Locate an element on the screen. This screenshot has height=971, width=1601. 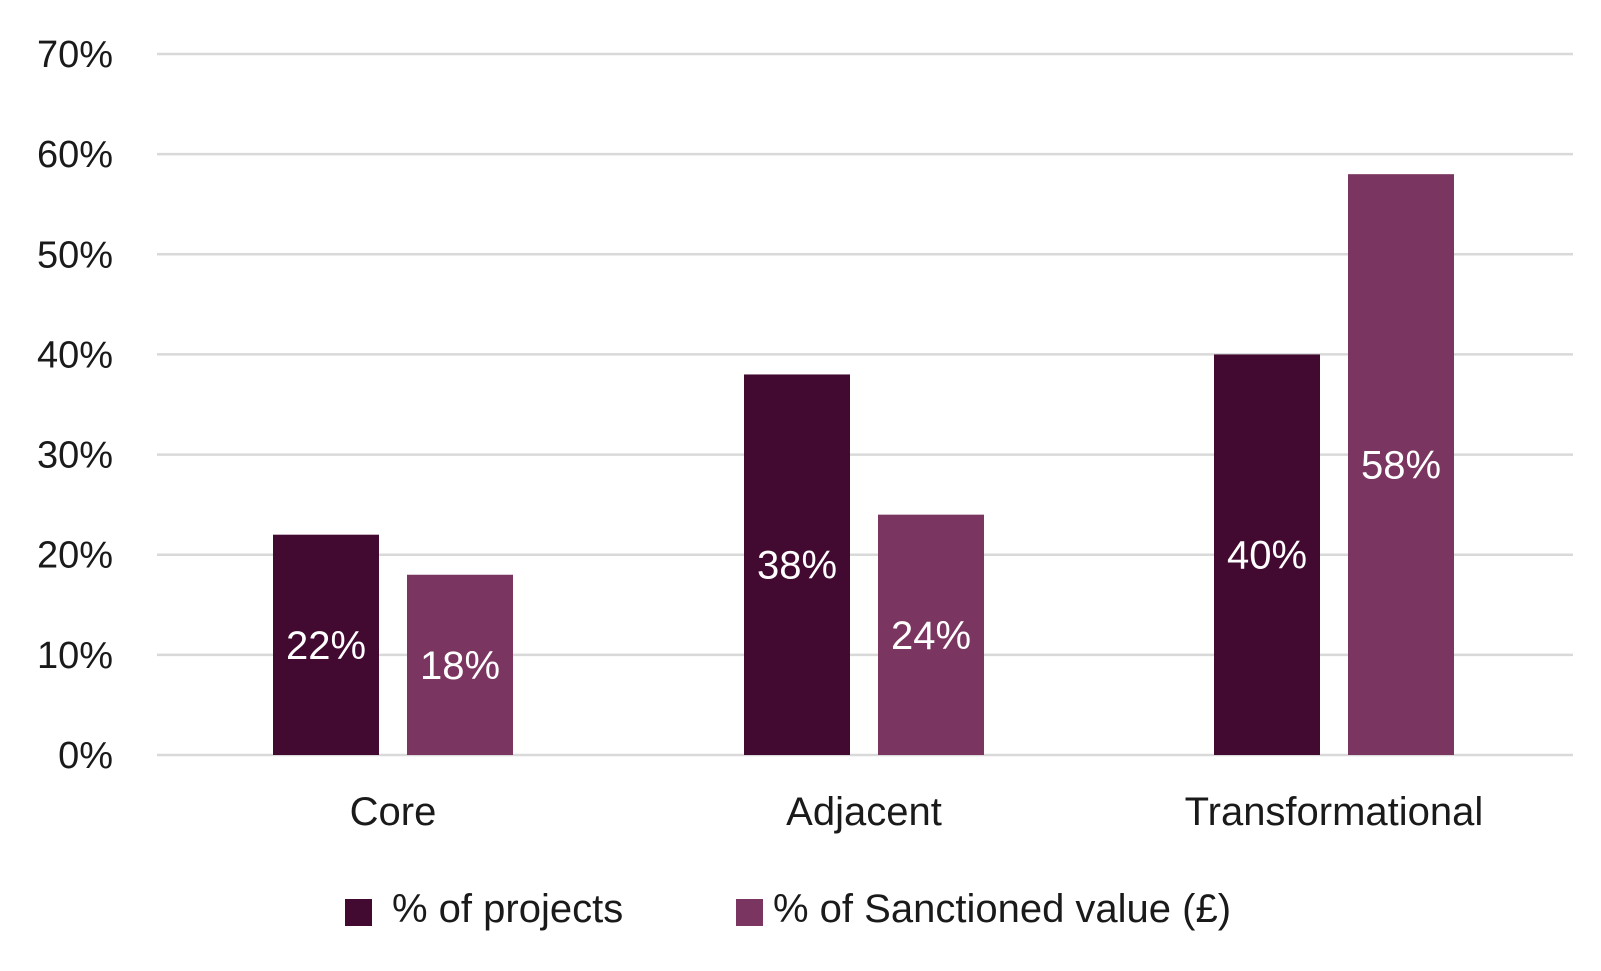
y-tick-label: 70% is located at coordinates (75, 55).